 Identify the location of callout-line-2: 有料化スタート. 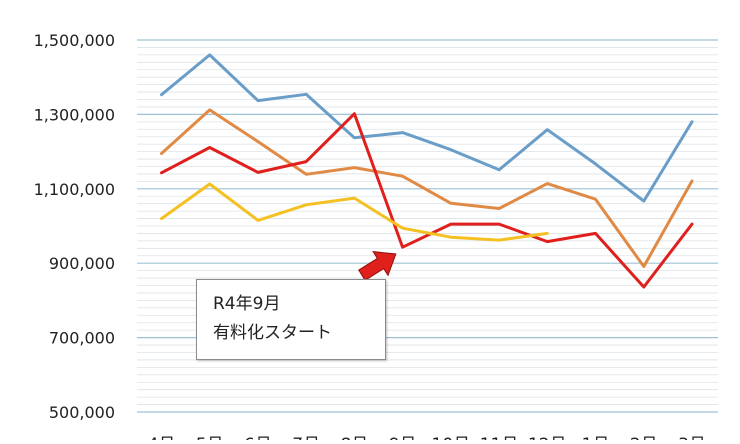
(272, 333).